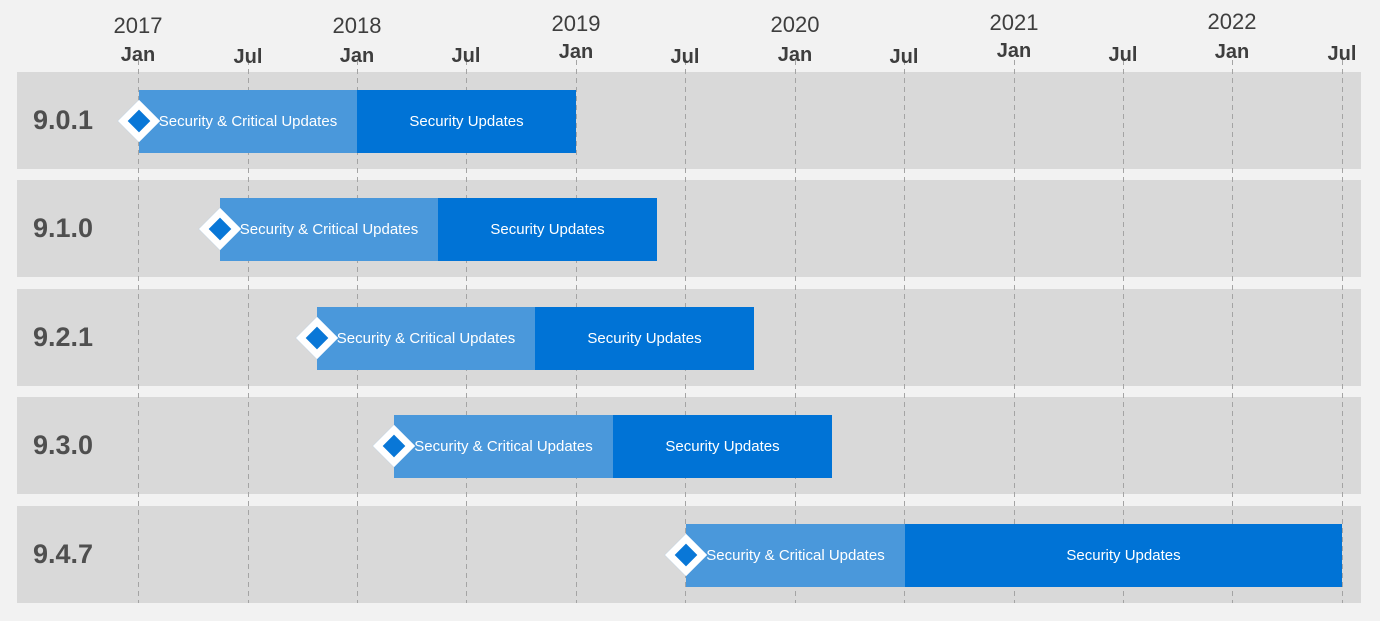  What do you see at coordinates (63, 337) in the screenshot?
I see `version-label: 9.2.1` at bounding box center [63, 337].